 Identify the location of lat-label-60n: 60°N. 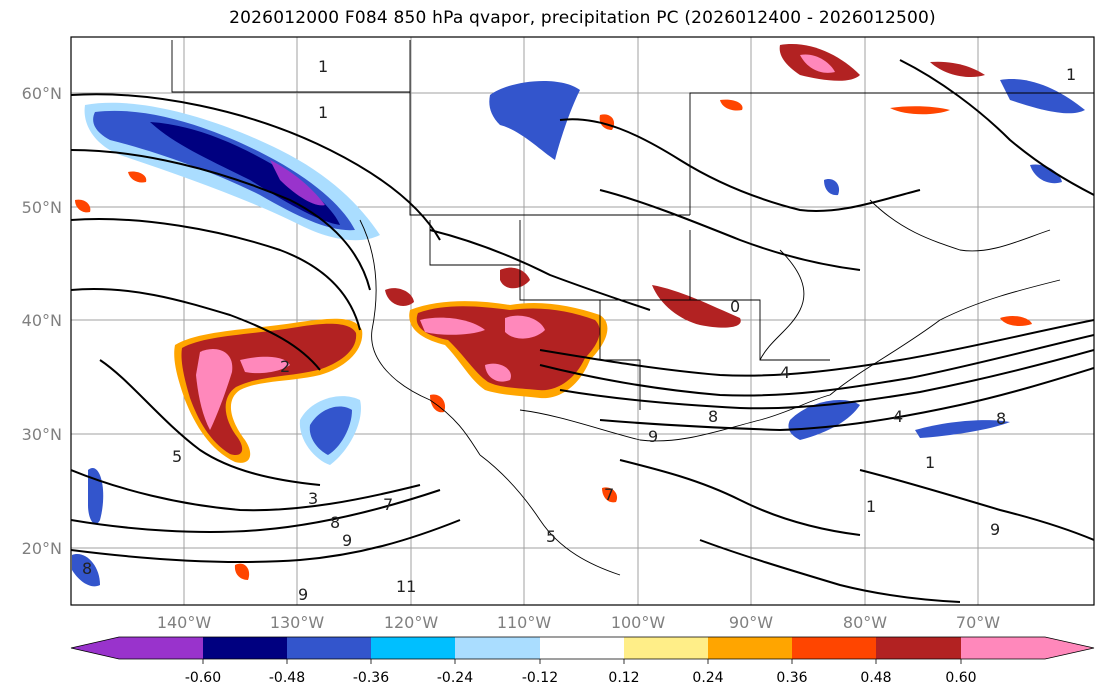
(42, 93).